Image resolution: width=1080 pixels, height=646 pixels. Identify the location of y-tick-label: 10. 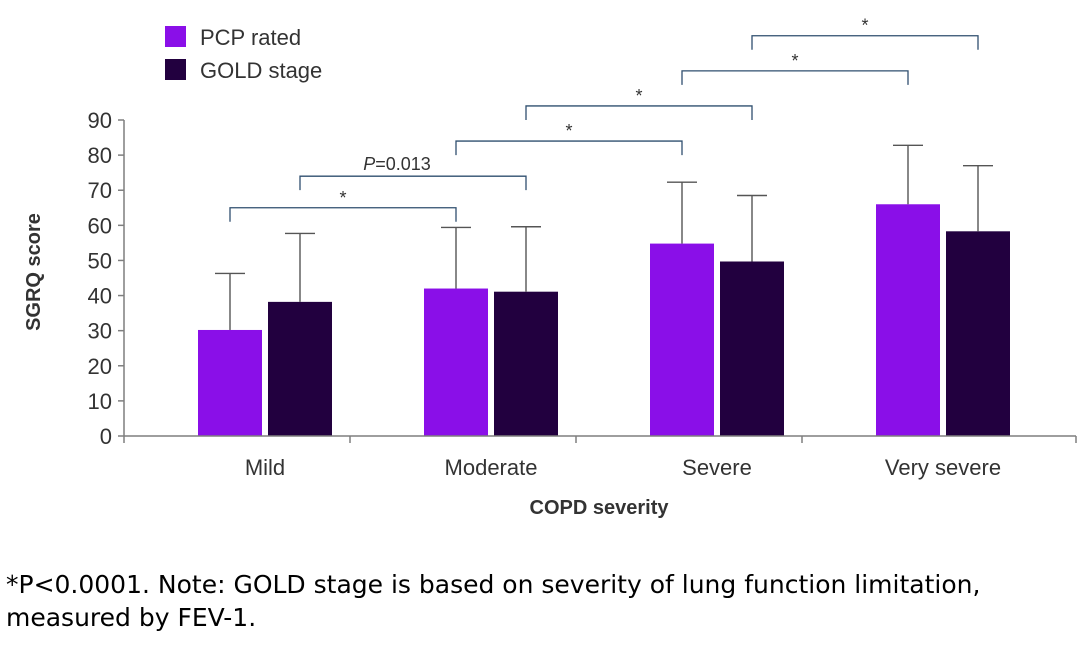
(100, 401).